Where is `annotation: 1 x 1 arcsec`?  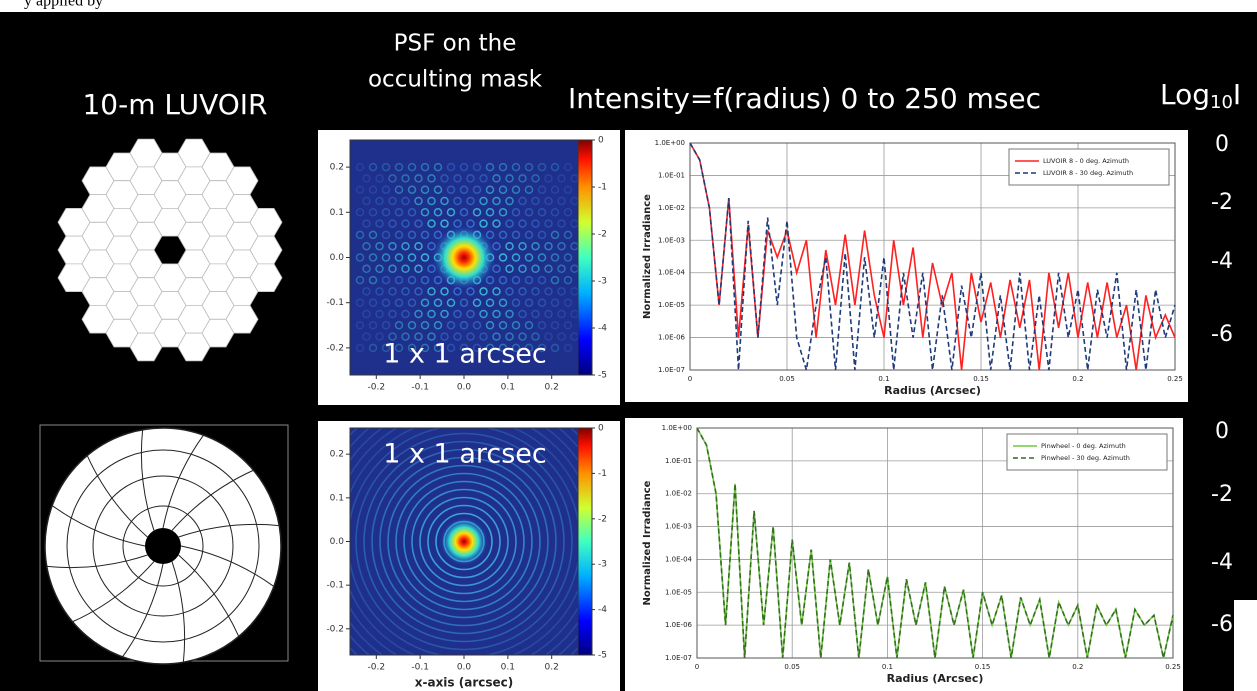
annotation: 1 x 1 arcsec is located at coordinates (465, 454).